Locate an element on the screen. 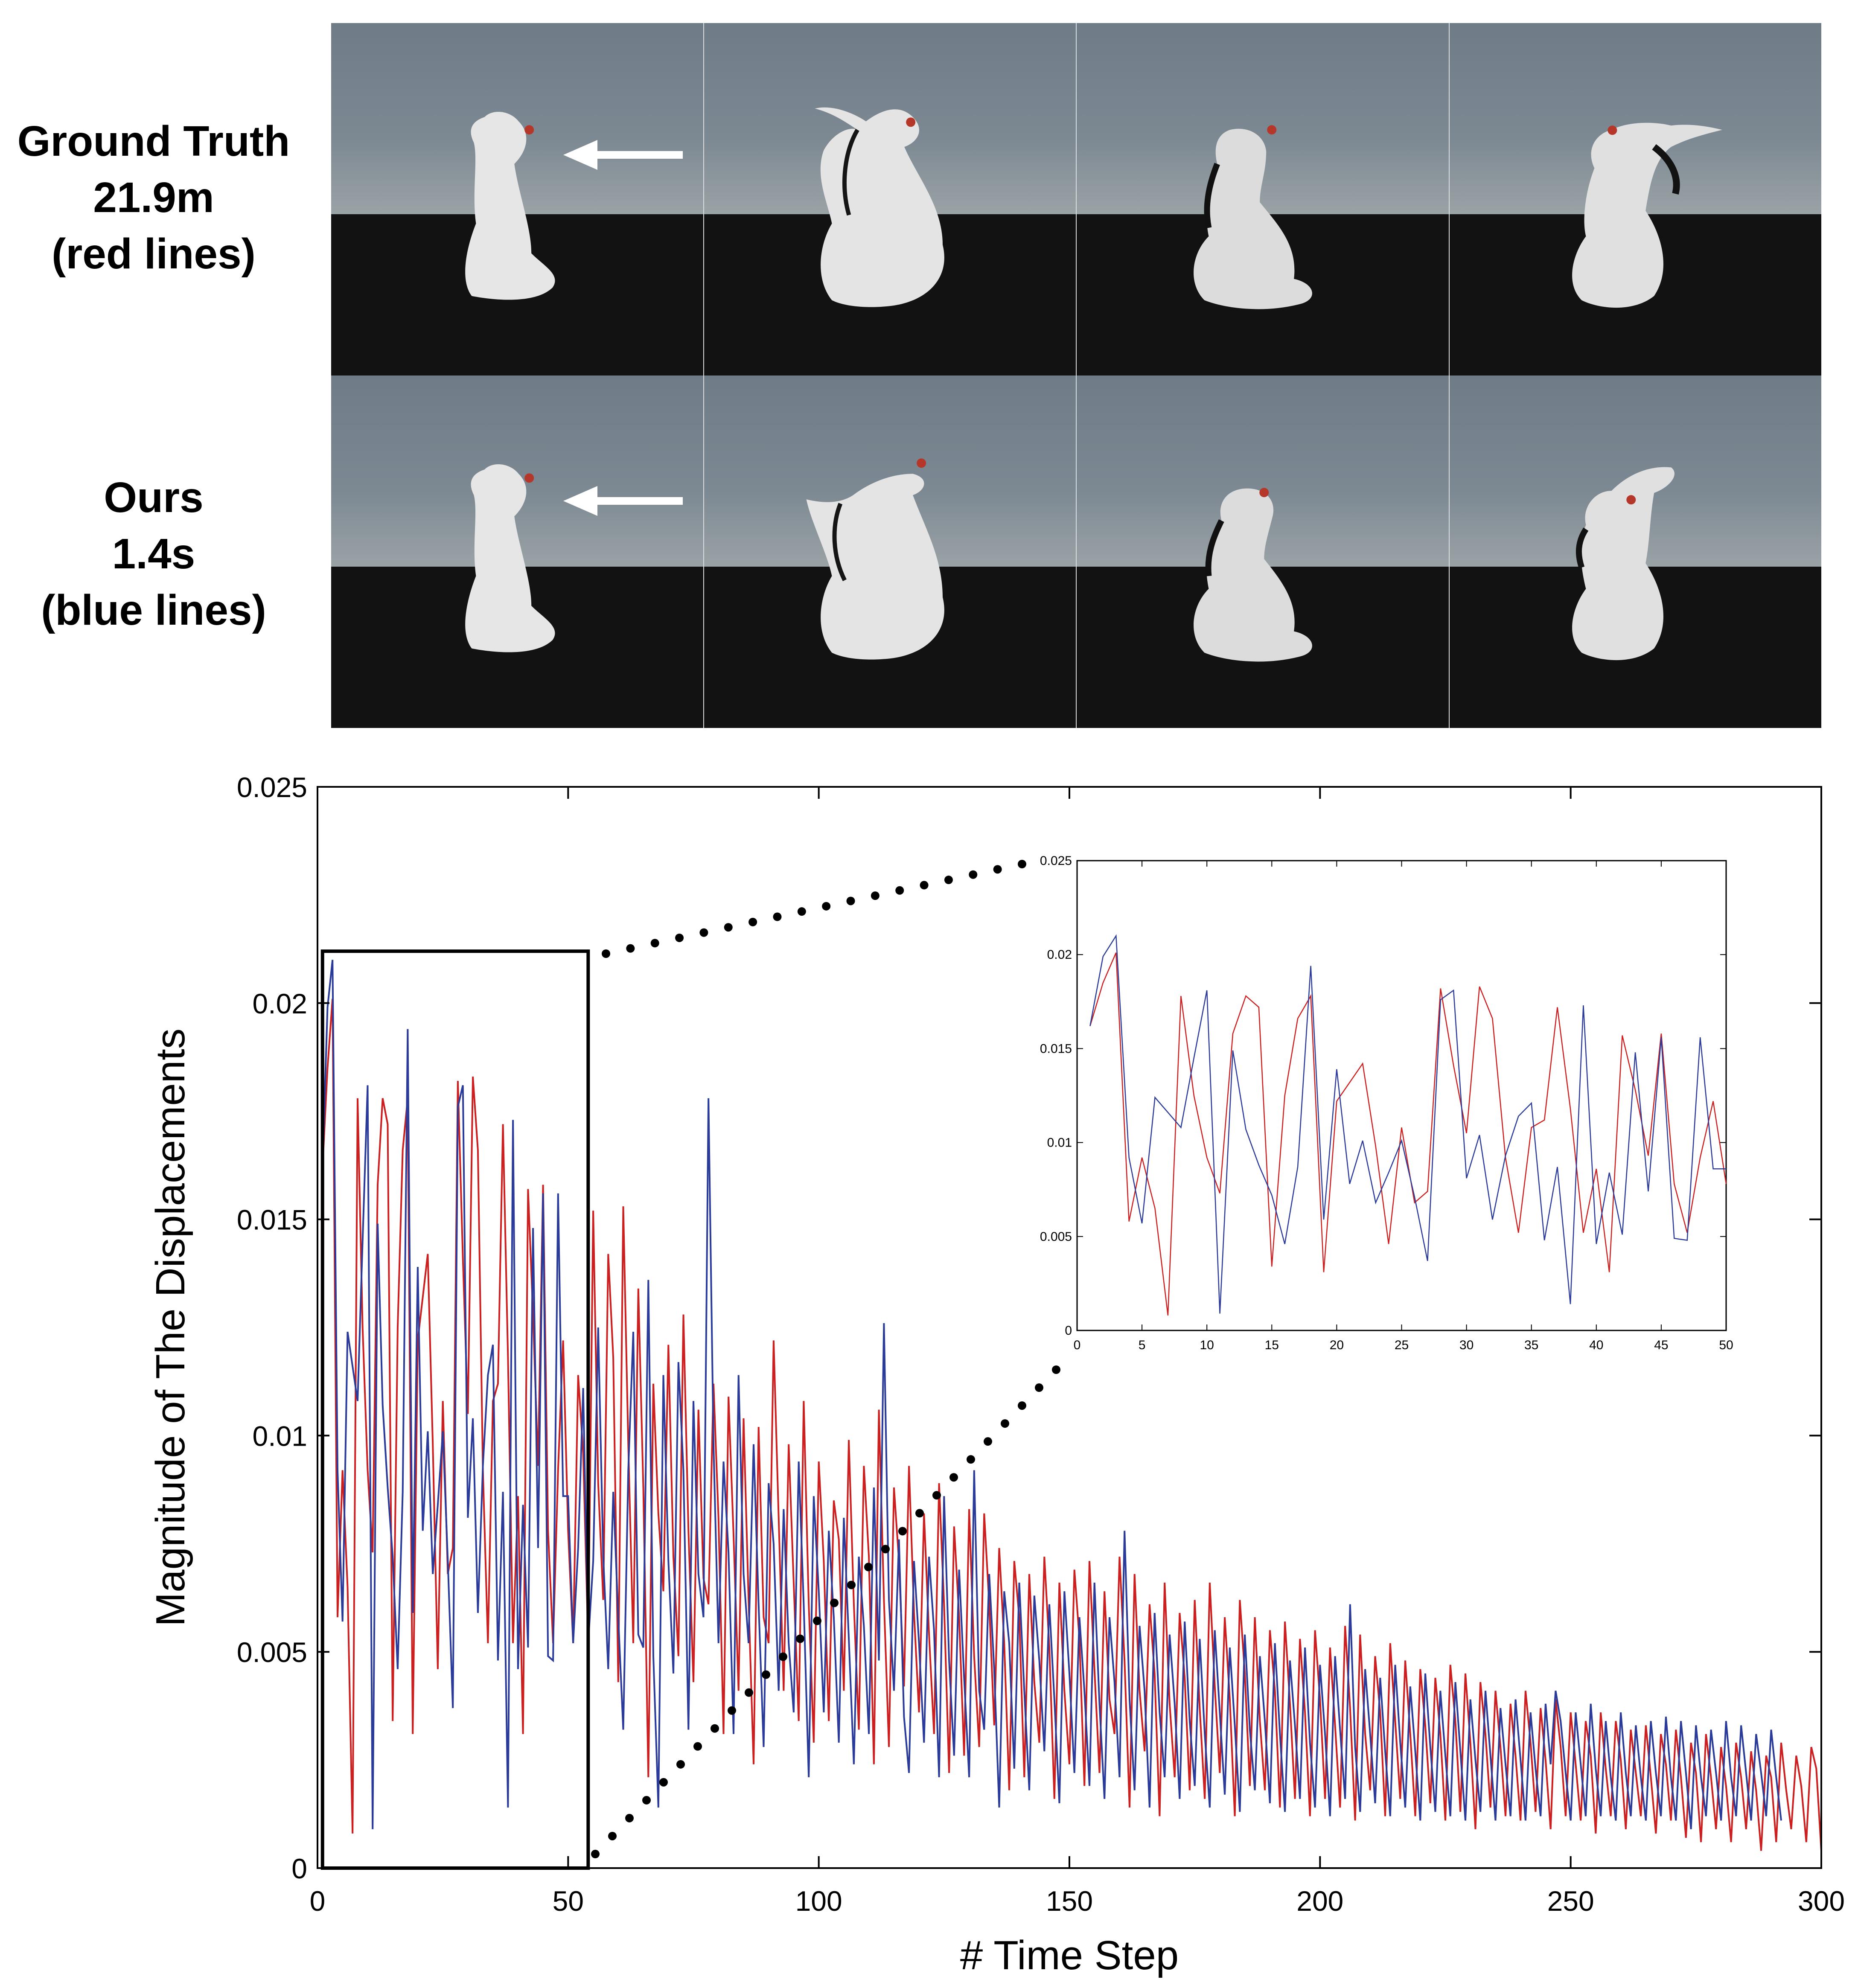 This screenshot has height=1988, width=1858. x-axis-label: # Time Step is located at coordinates (1069, 1955).